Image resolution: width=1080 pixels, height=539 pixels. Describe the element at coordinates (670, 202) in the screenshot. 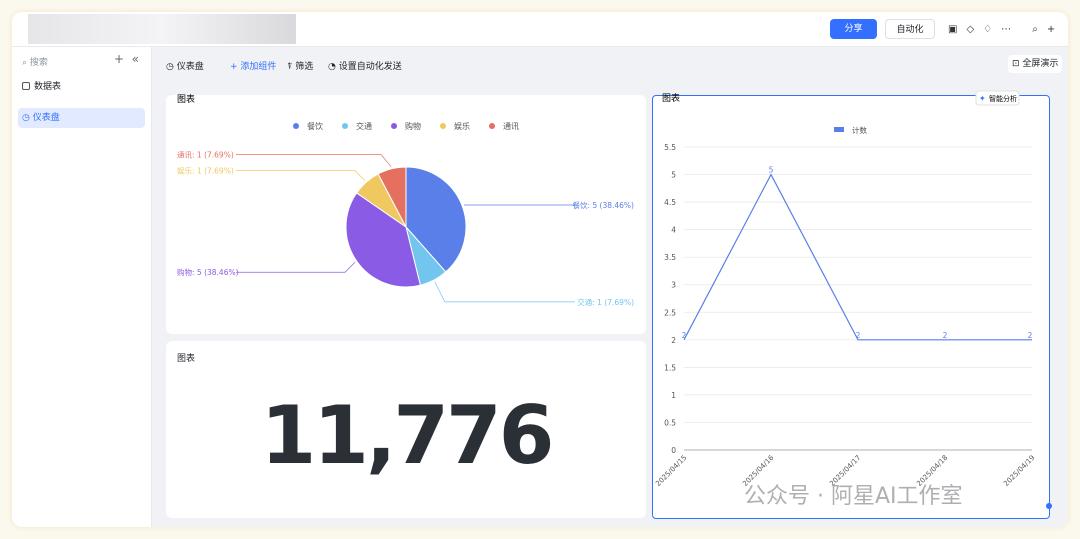

I see `y-tick-label: 4.5` at that location.